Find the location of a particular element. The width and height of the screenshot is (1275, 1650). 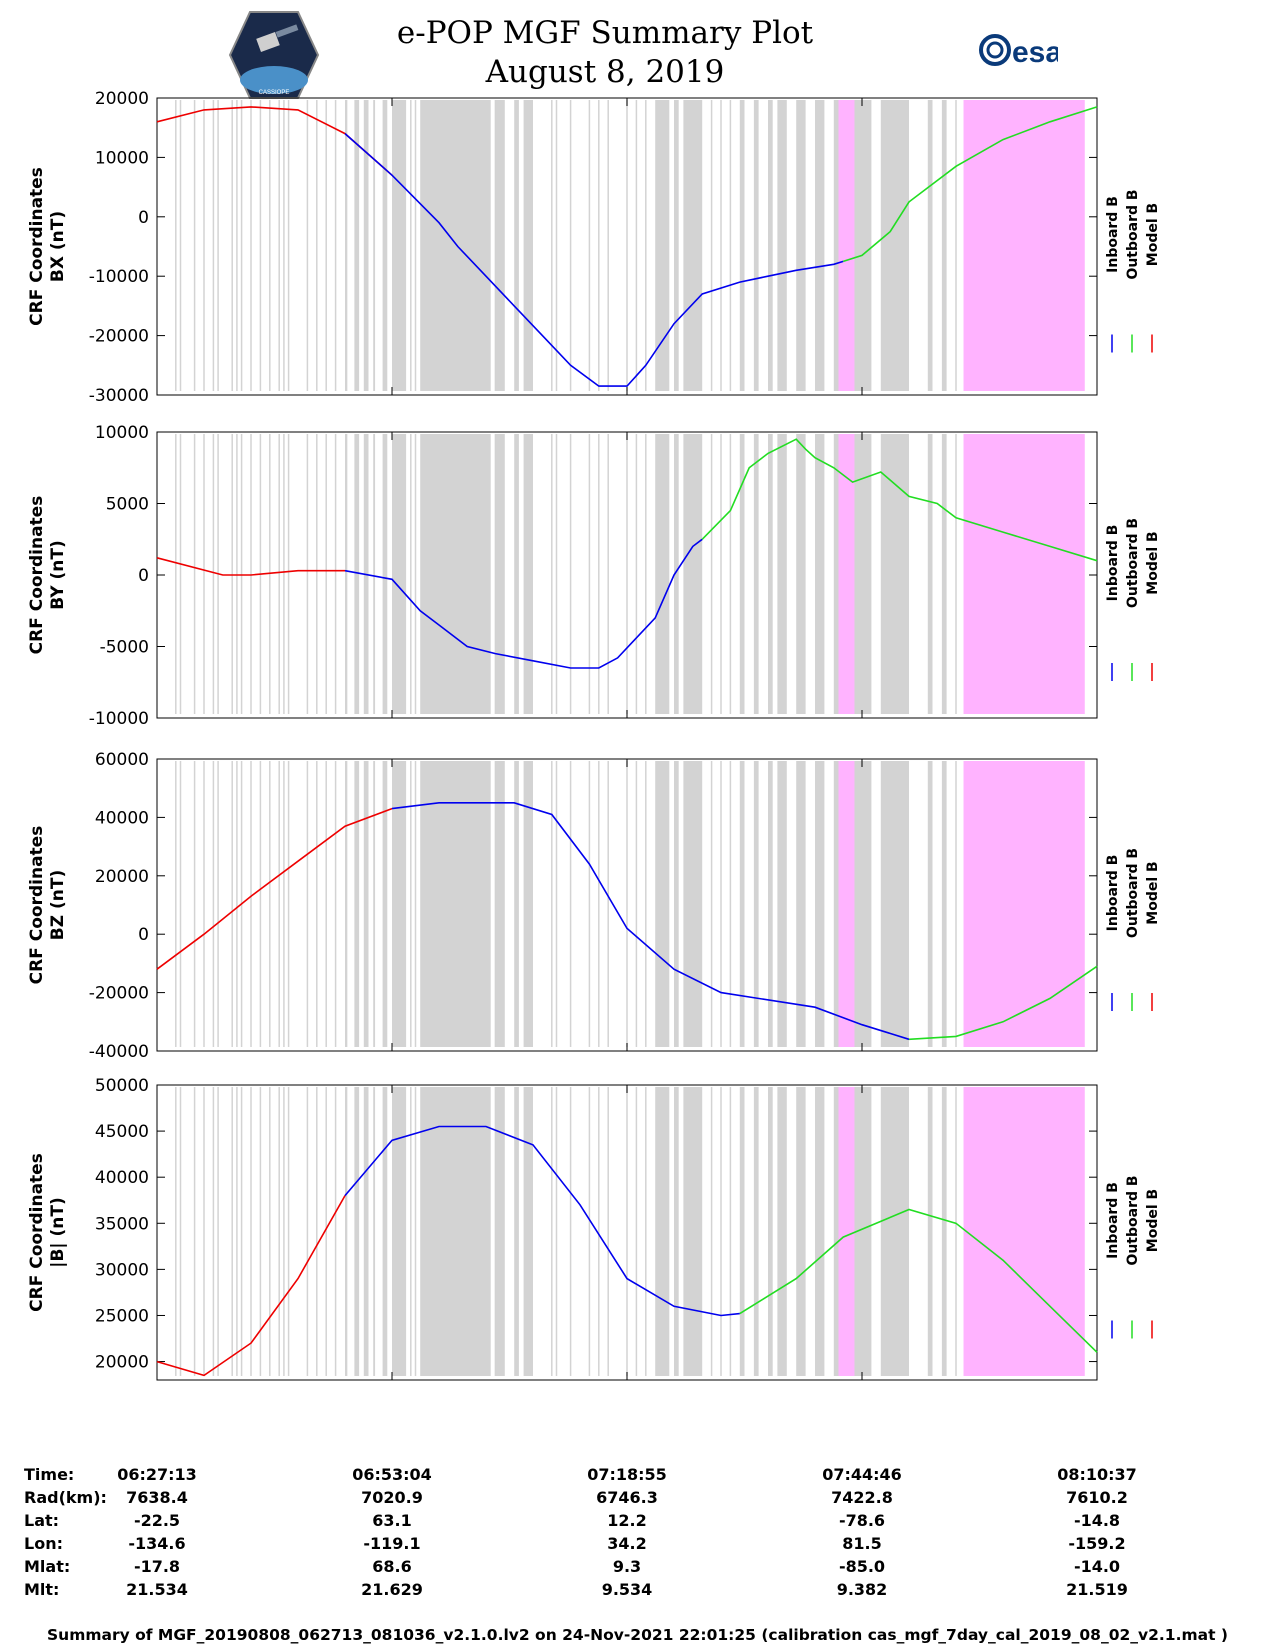

table-cell: 63.1 is located at coordinates (392, 1520).